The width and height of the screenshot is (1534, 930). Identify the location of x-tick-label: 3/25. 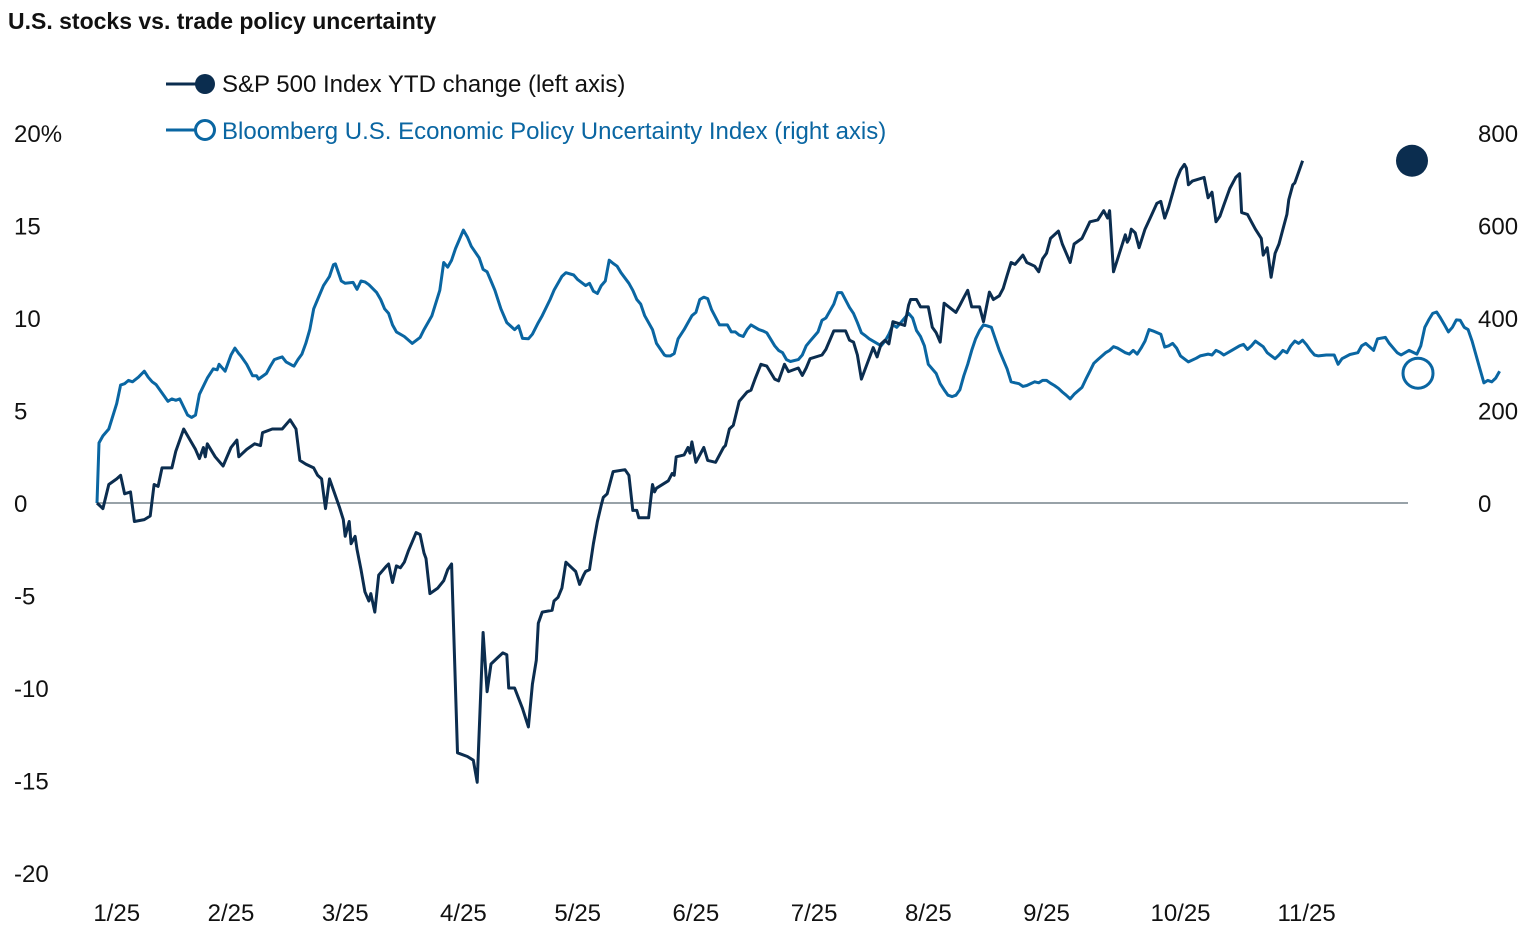
(345, 913).